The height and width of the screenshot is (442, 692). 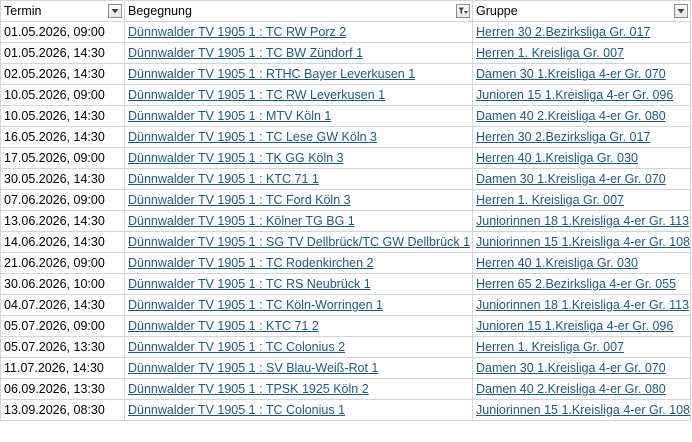 What do you see at coordinates (62, 242) in the screenshot?
I see `termin-cell: 14.06.2026, 14:30` at bounding box center [62, 242].